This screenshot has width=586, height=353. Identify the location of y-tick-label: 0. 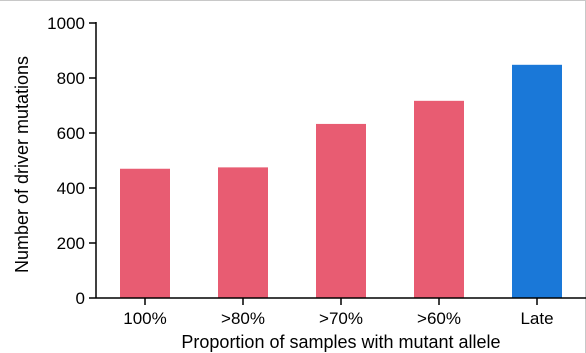
(80, 298).